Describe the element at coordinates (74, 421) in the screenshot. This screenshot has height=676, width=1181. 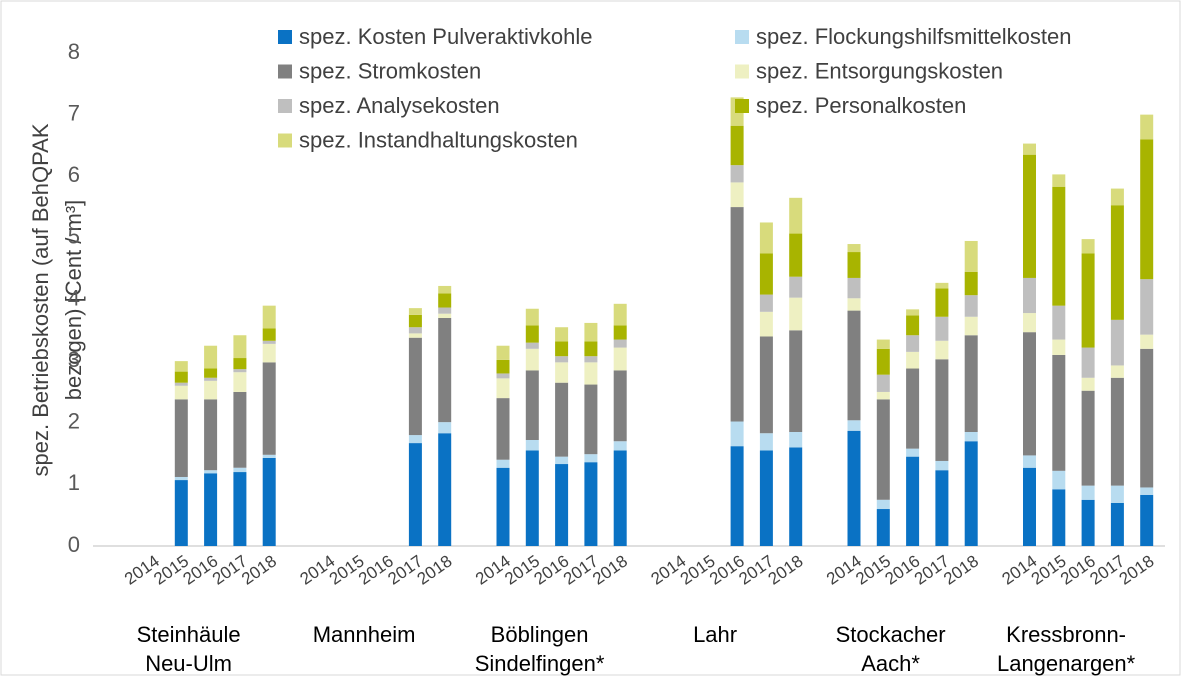
I see `y-tick-label: 2` at that location.